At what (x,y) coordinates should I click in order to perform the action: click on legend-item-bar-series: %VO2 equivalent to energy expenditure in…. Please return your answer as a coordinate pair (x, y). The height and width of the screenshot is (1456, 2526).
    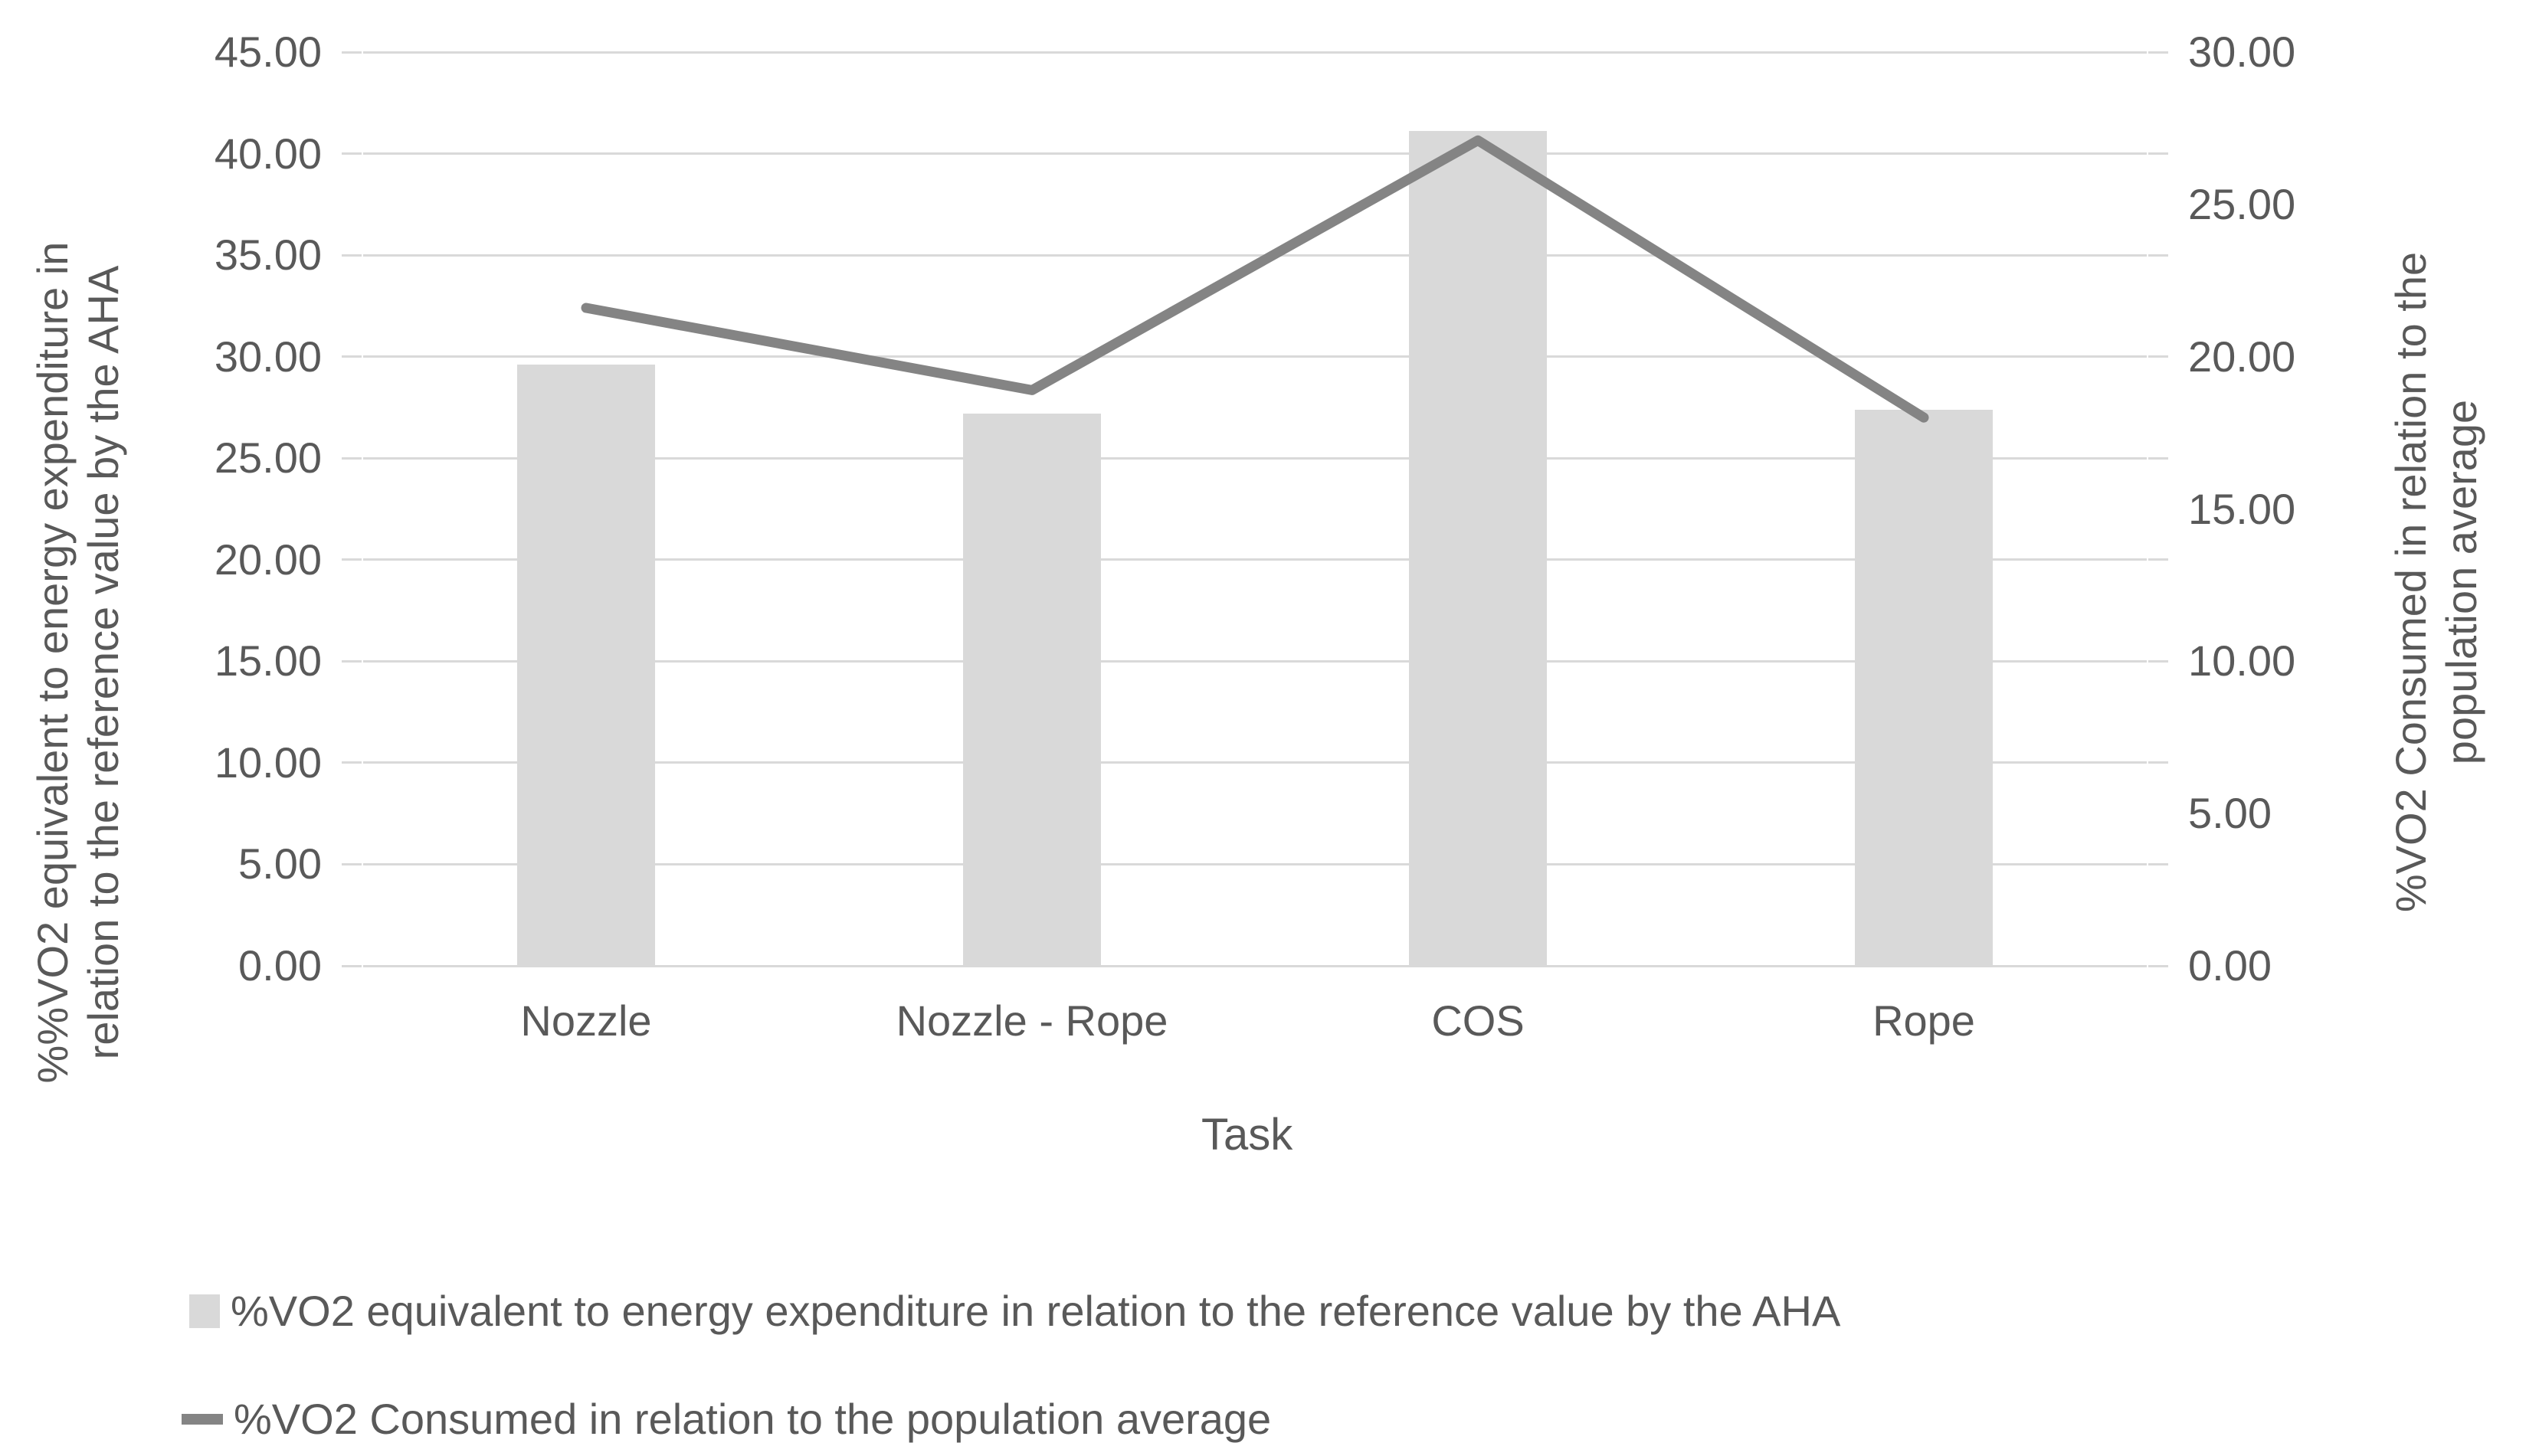
    Looking at the image, I should click on (1014, 1311).